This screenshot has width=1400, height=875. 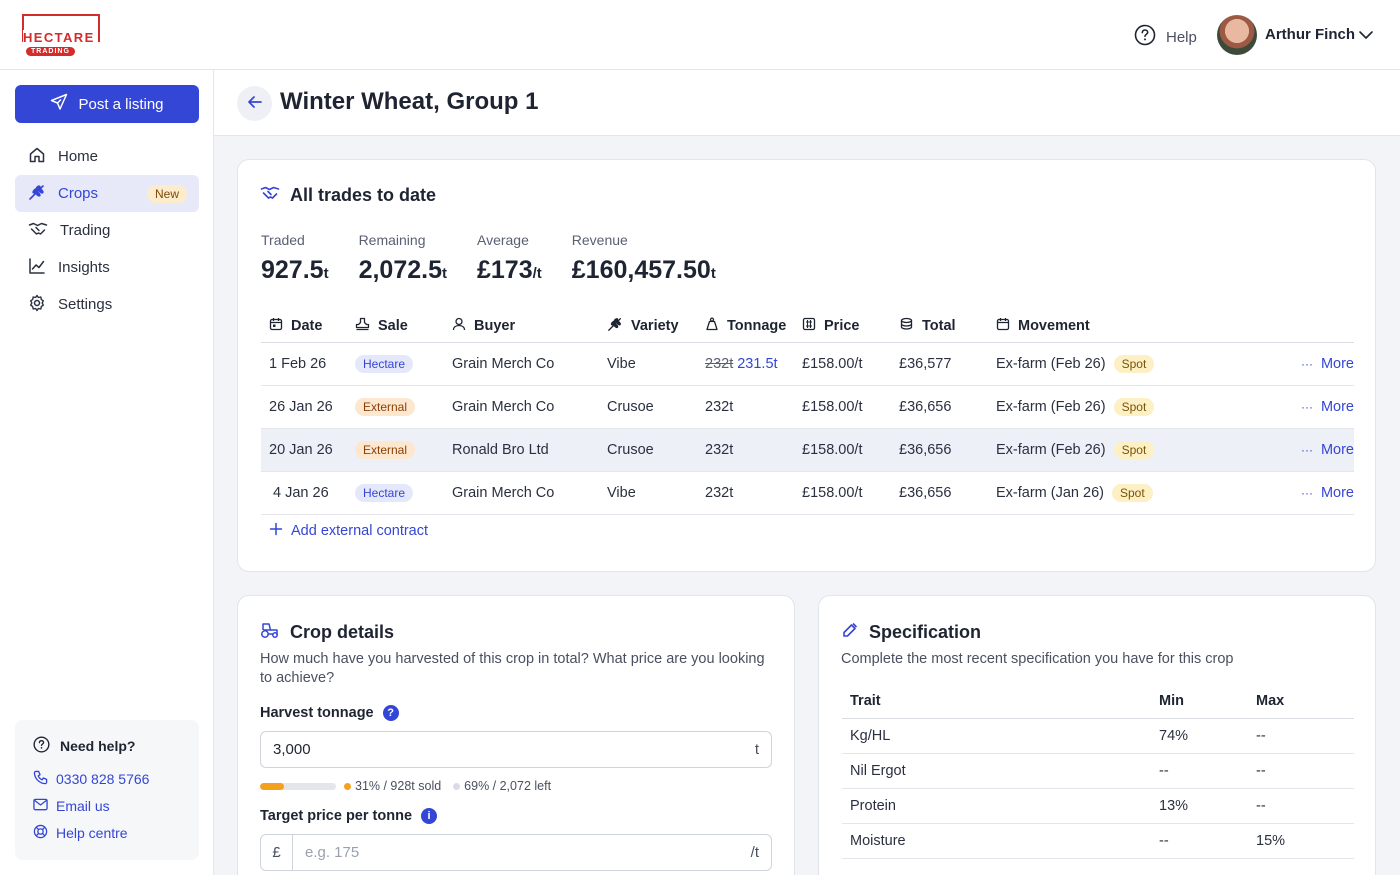 I want to click on sidebar-item-settings: Settings, so click(x=107, y=304).